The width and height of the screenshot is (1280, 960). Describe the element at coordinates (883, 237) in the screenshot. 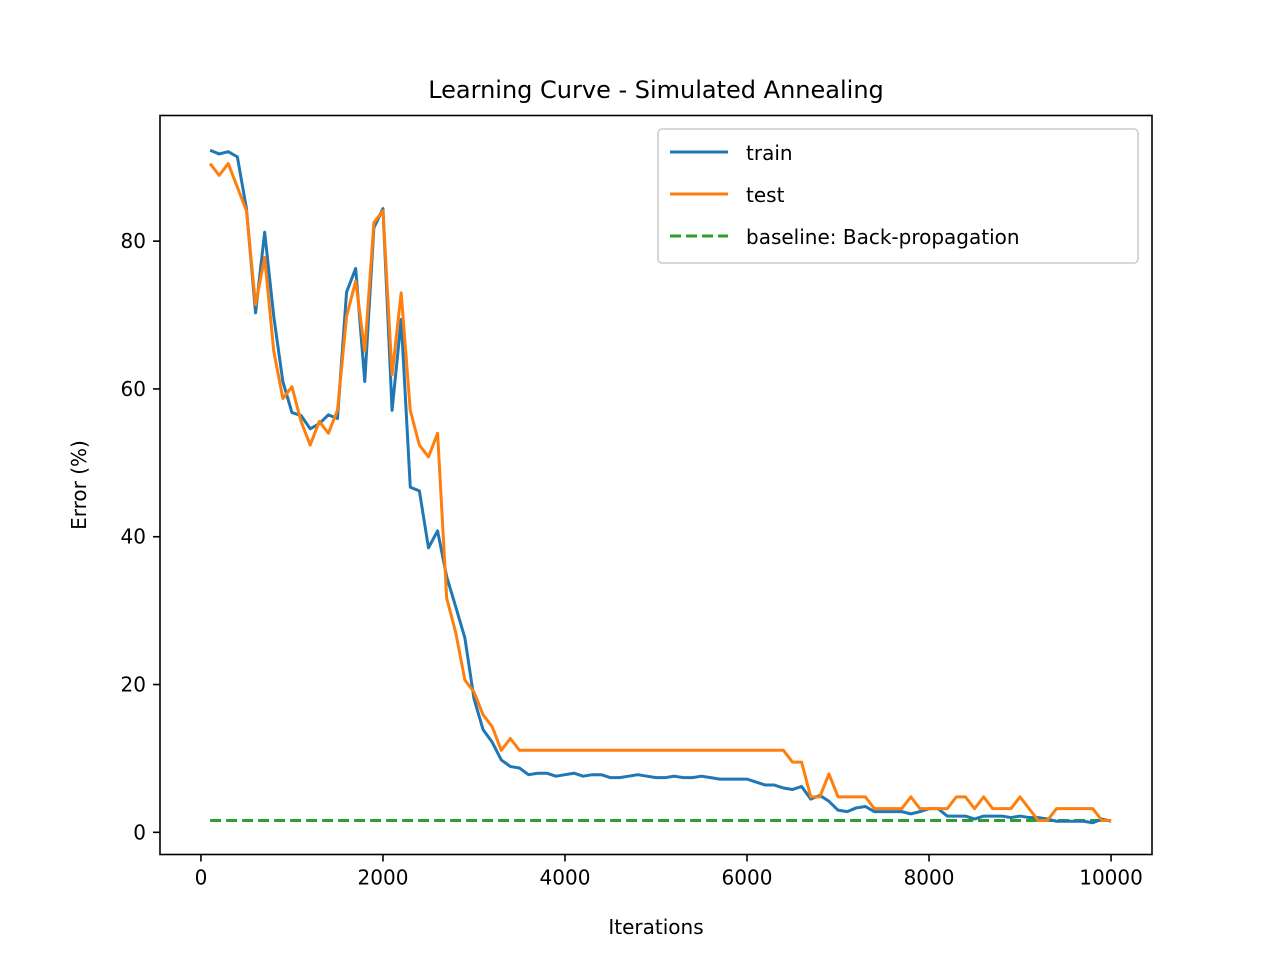

I see `legend-label-baseline: baseline: Back-propagation` at that location.